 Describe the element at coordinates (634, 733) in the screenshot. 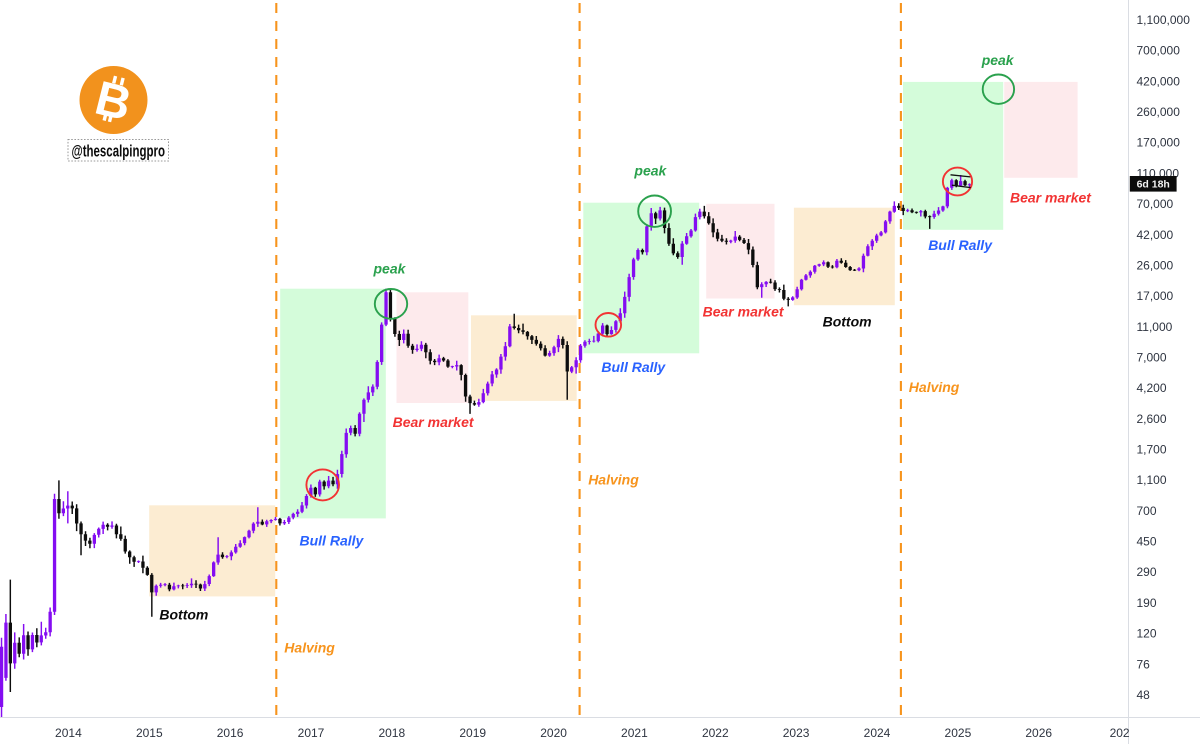

I see `svg-text: 2021` at that location.